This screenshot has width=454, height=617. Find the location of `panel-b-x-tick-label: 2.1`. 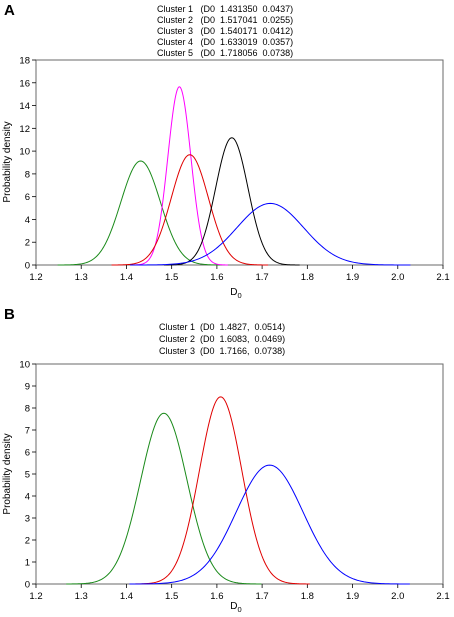

panel-b-x-tick-label: 2.1 is located at coordinates (442, 596).